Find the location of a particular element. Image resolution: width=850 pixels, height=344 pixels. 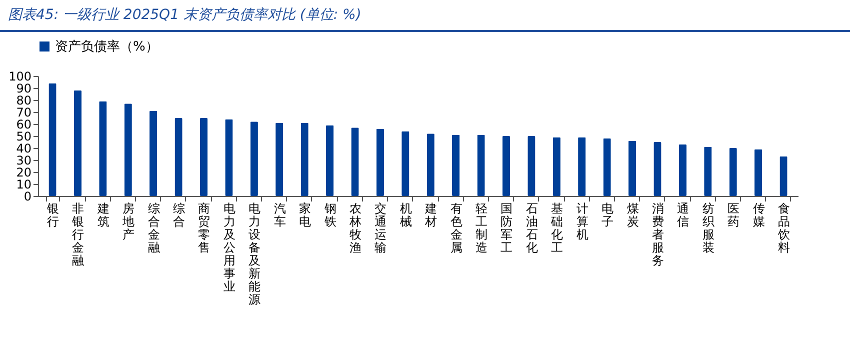

x-tick-label: 基础化工 is located at coordinates (557, 228).